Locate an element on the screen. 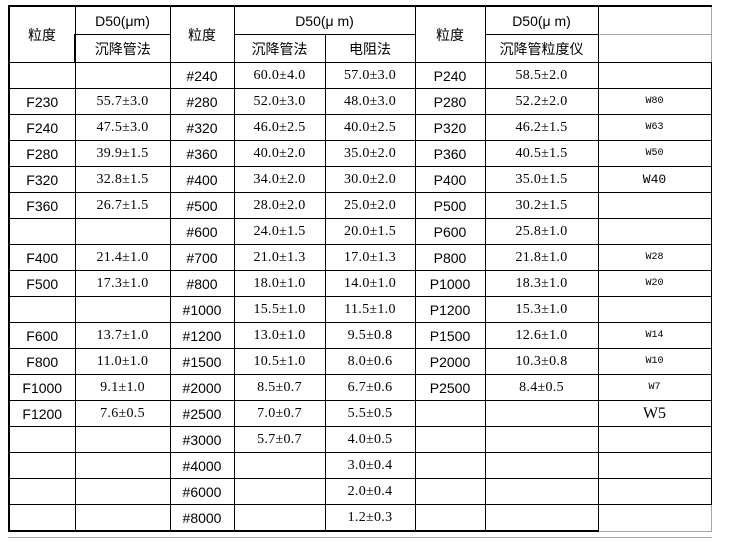 Image resolution: width=730 pixels, height=542 pixels. mesh-sedimentation-cell: 24.0±1.5 is located at coordinates (279, 231).